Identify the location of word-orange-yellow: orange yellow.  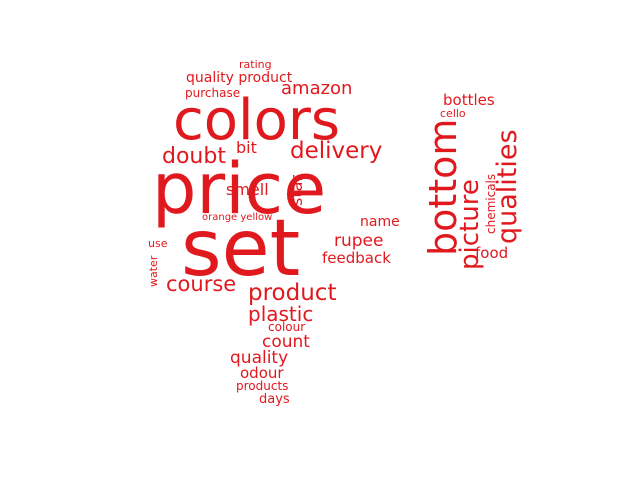
(237, 217).